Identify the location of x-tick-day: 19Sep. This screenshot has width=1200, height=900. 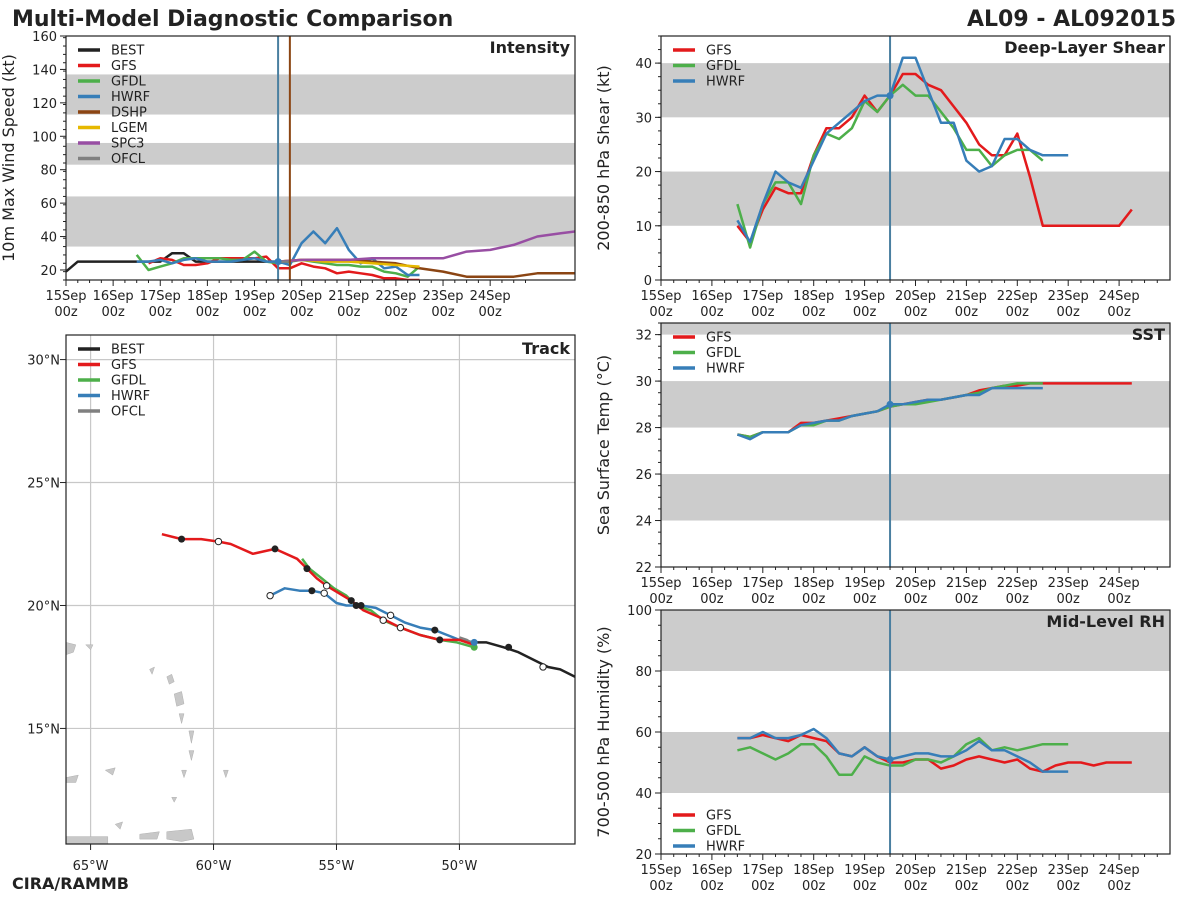
(864, 583).